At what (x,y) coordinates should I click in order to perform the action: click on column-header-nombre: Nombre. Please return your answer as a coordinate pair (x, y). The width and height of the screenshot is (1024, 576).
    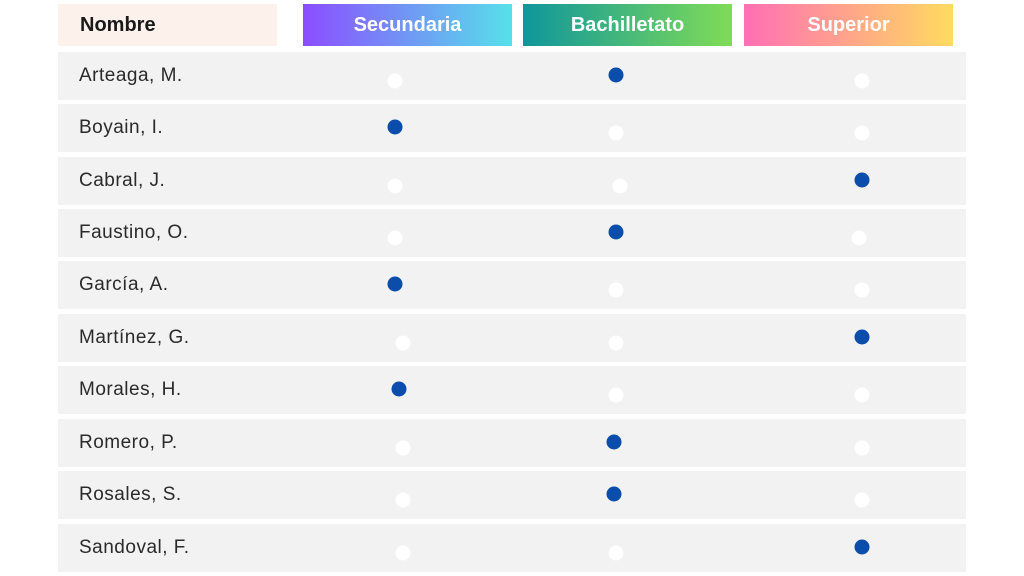
    Looking at the image, I should click on (167, 25).